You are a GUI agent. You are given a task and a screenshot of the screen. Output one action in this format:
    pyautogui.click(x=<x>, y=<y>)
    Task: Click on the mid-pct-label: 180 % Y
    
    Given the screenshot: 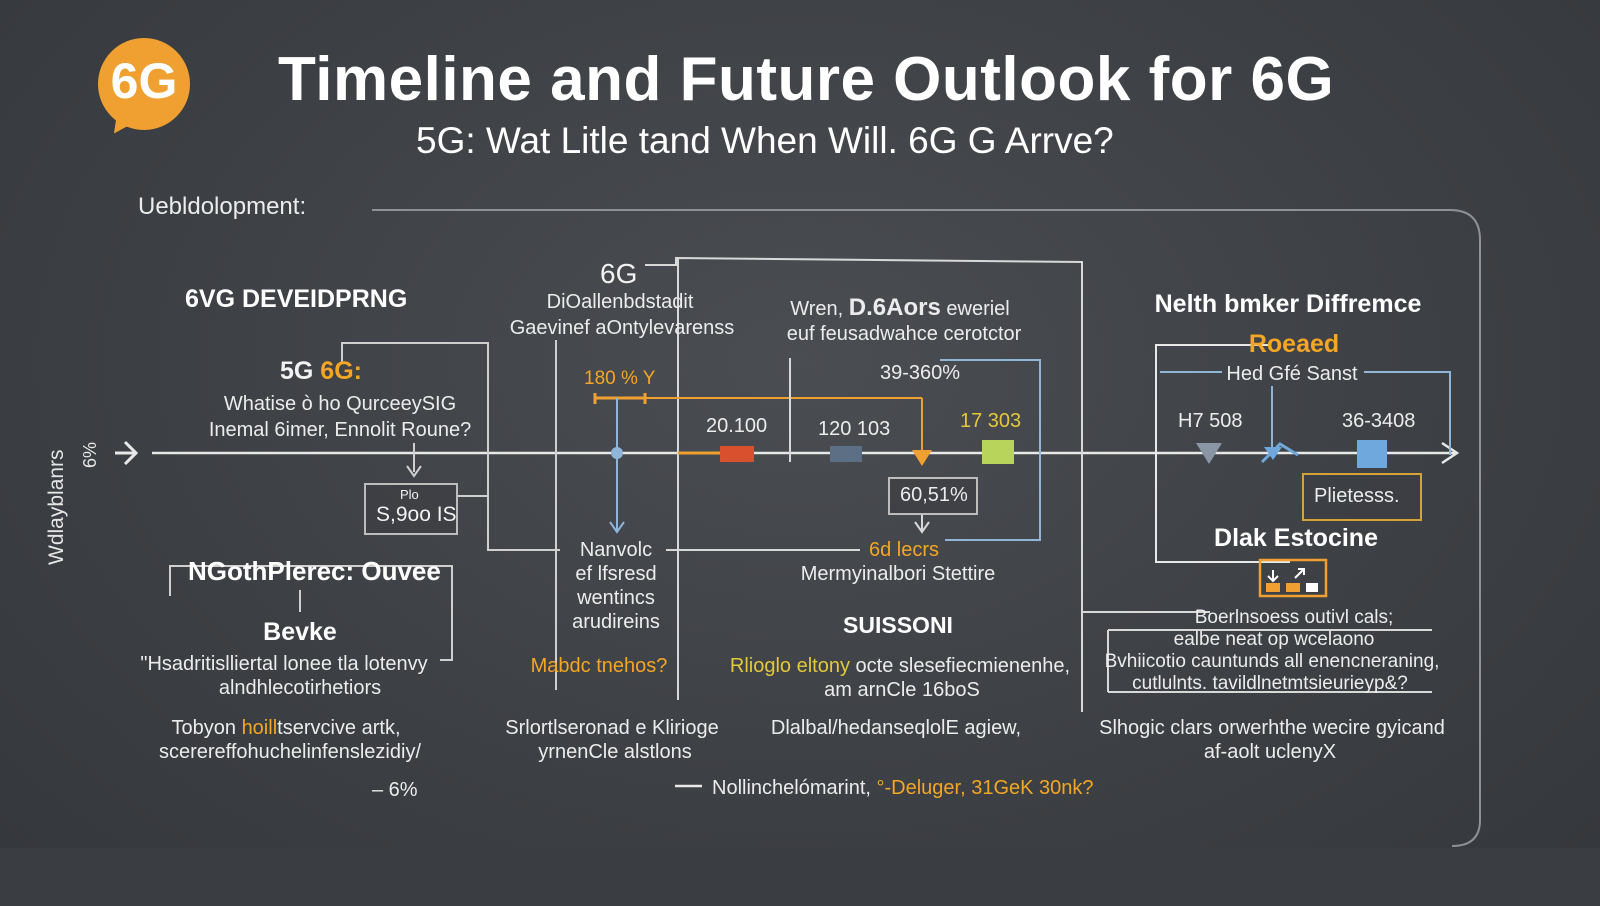 What is the action you would take?
    pyautogui.click(x=620, y=378)
    